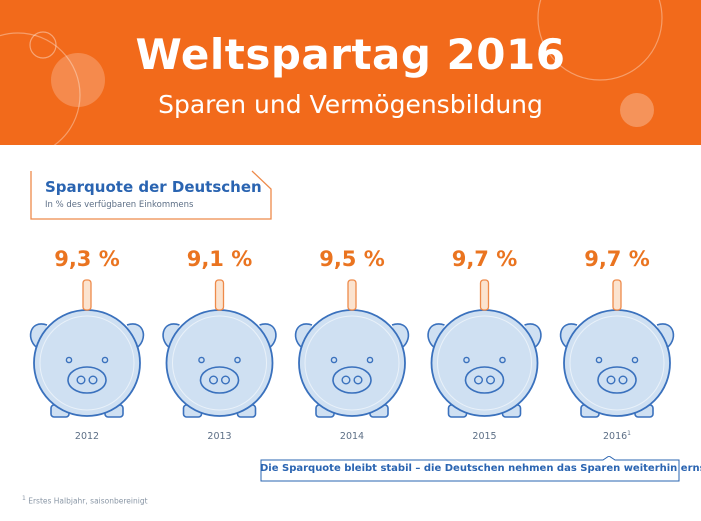 The height and width of the screenshot is (521, 701). What do you see at coordinates (87, 259) in the screenshot?
I see `value-label: 9,3 %` at bounding box center [87, 259].